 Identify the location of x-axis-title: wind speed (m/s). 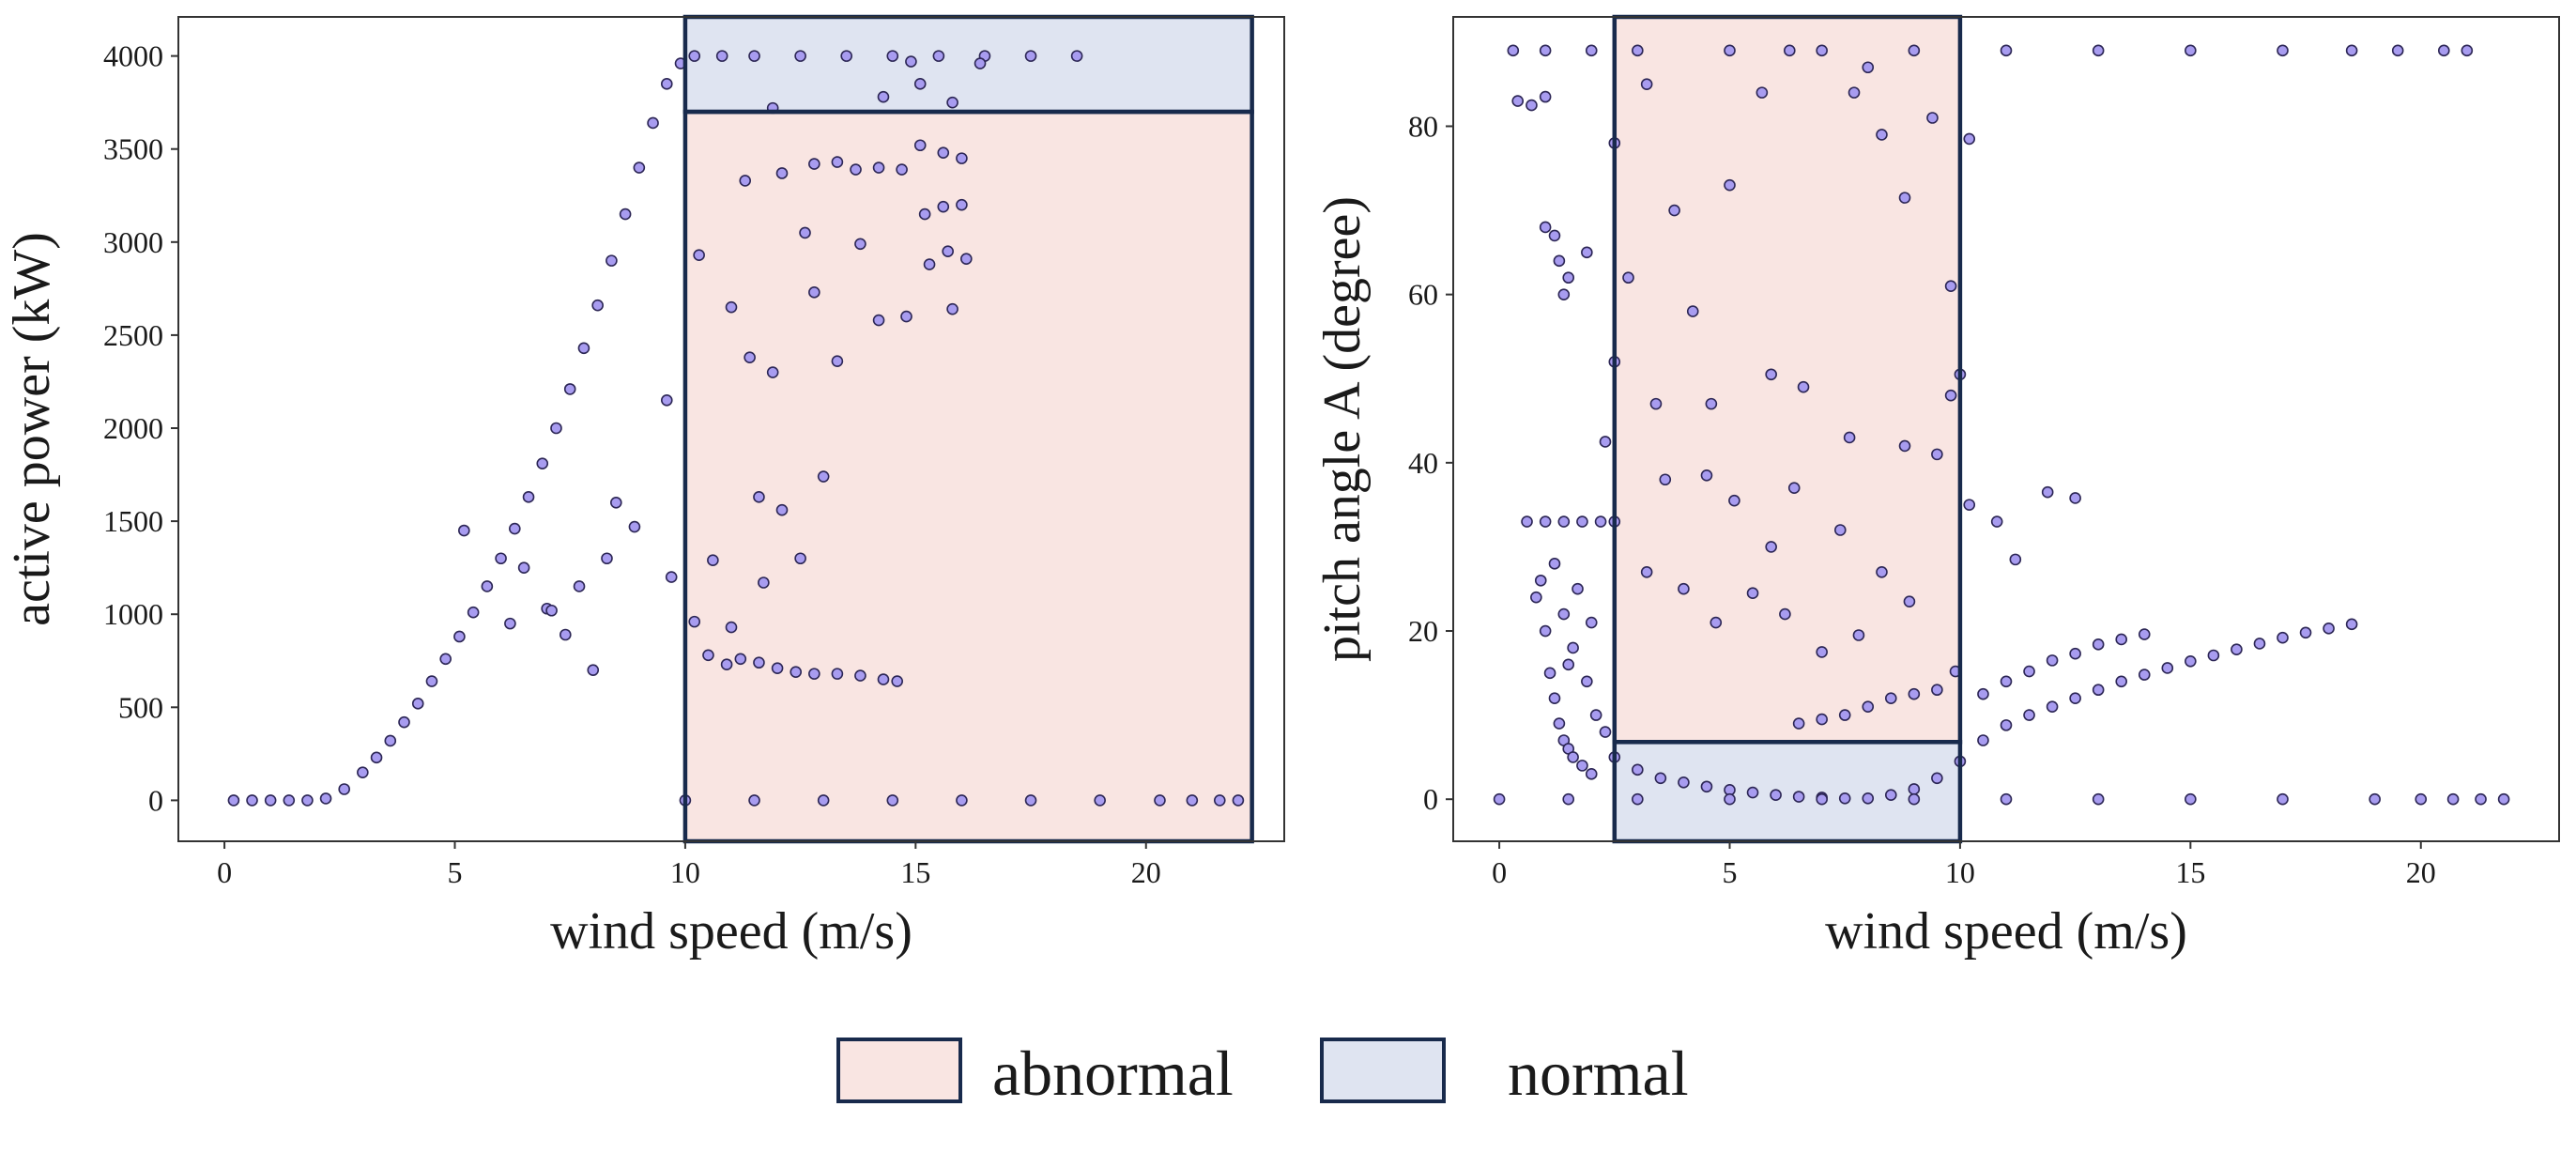
(731, 931).